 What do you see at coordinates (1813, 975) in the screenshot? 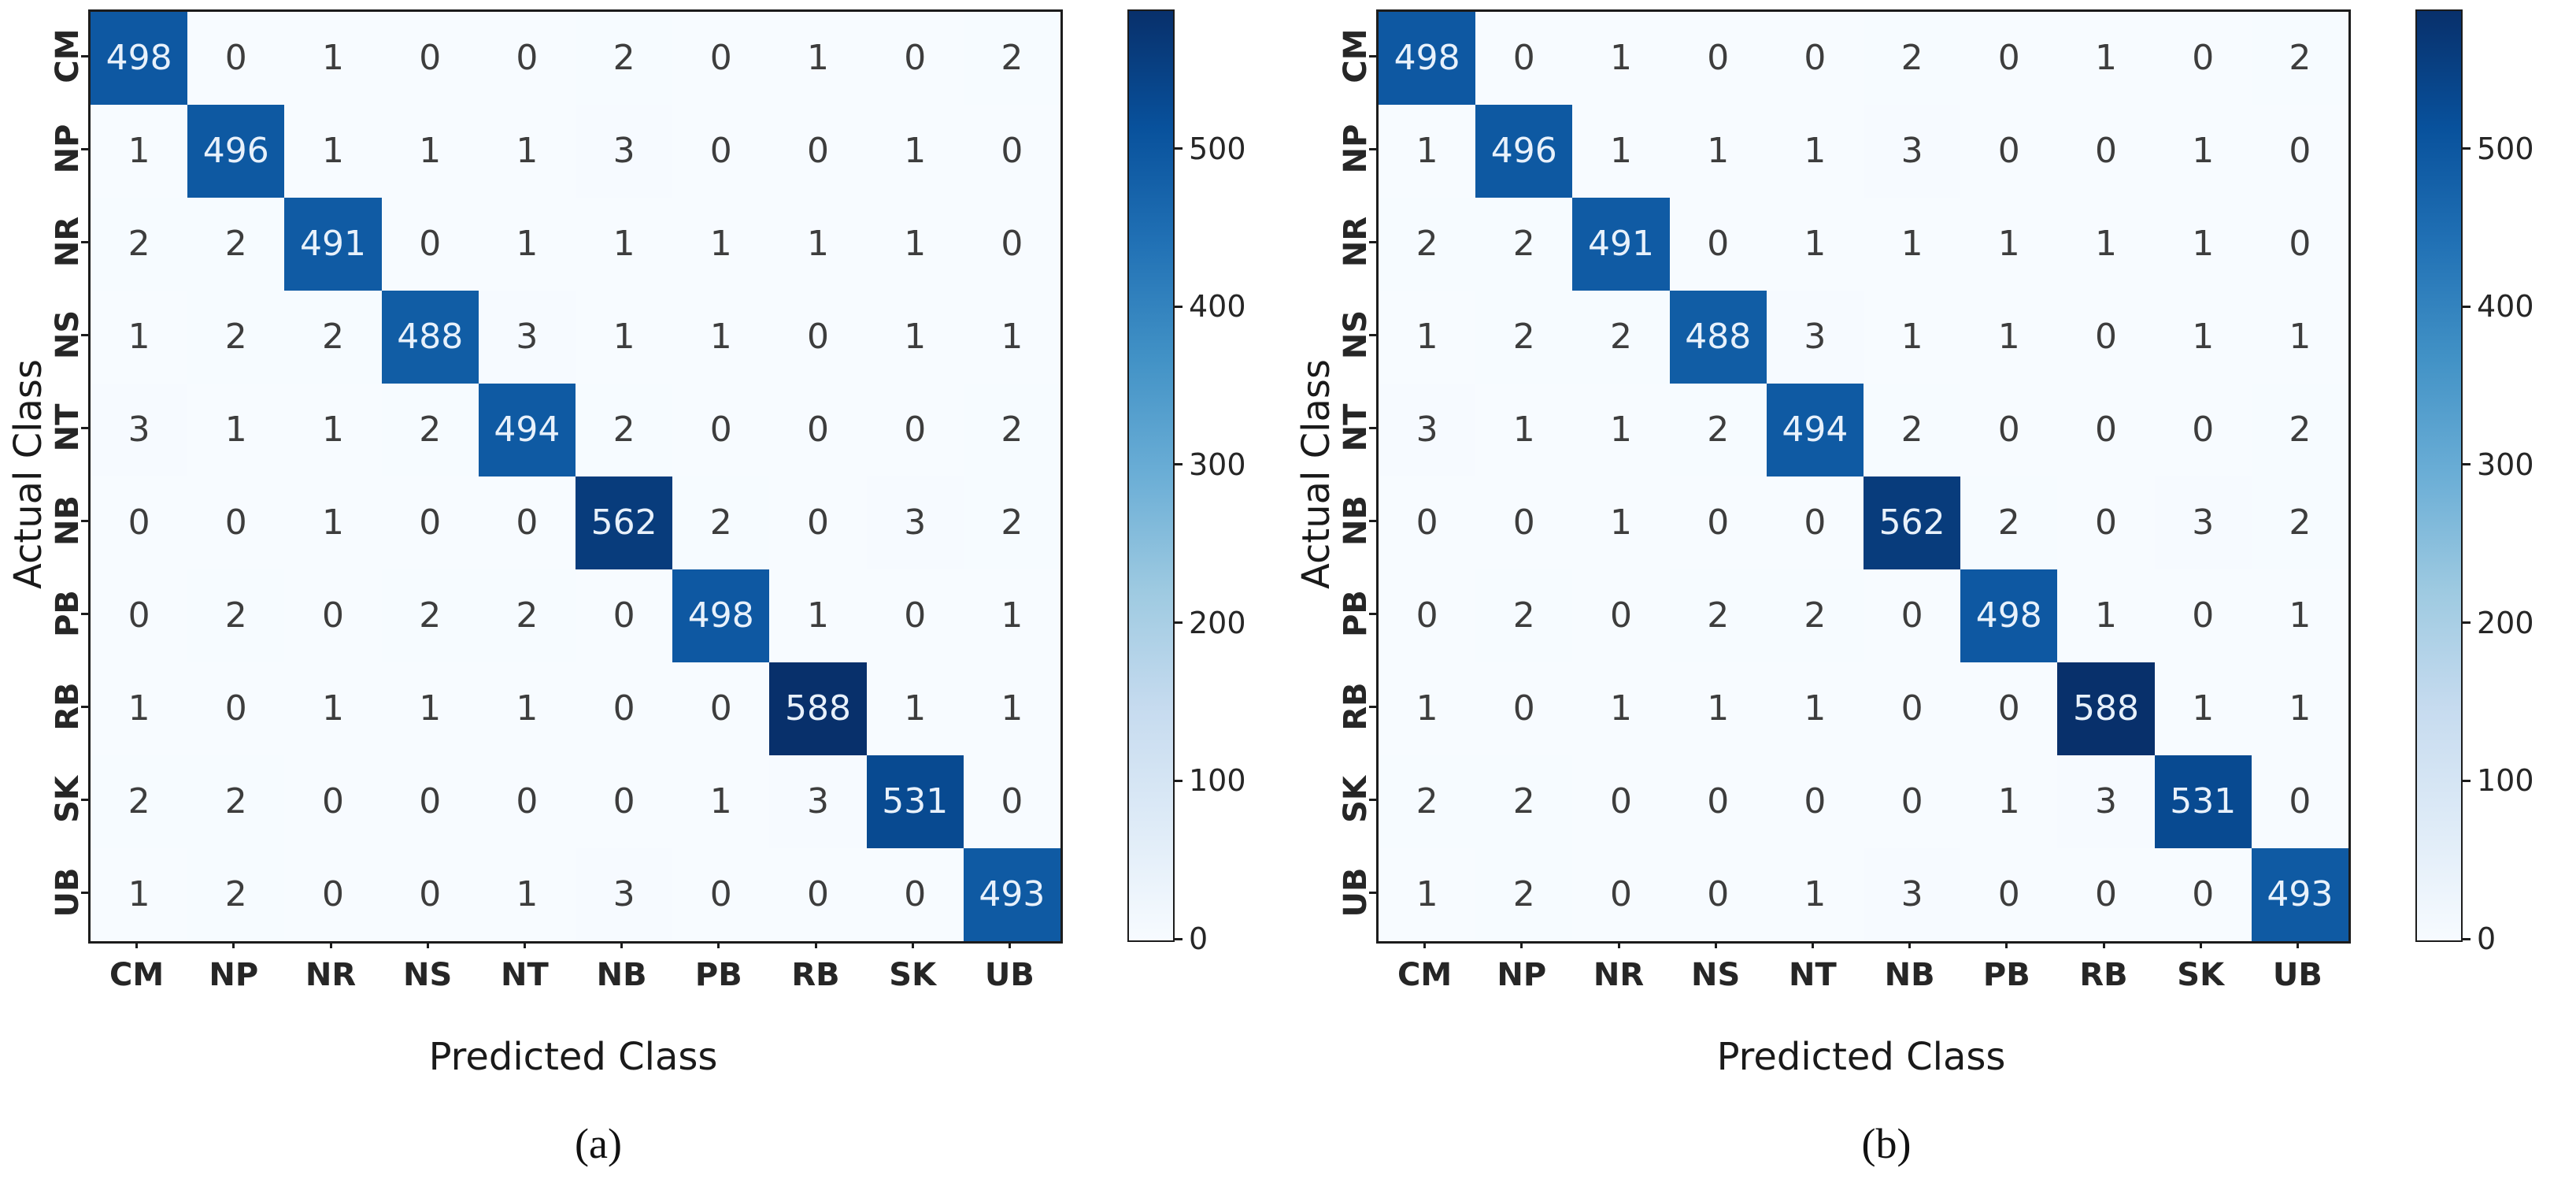
I see `x-tick-label: NT` at bounding box center [1813, 975].